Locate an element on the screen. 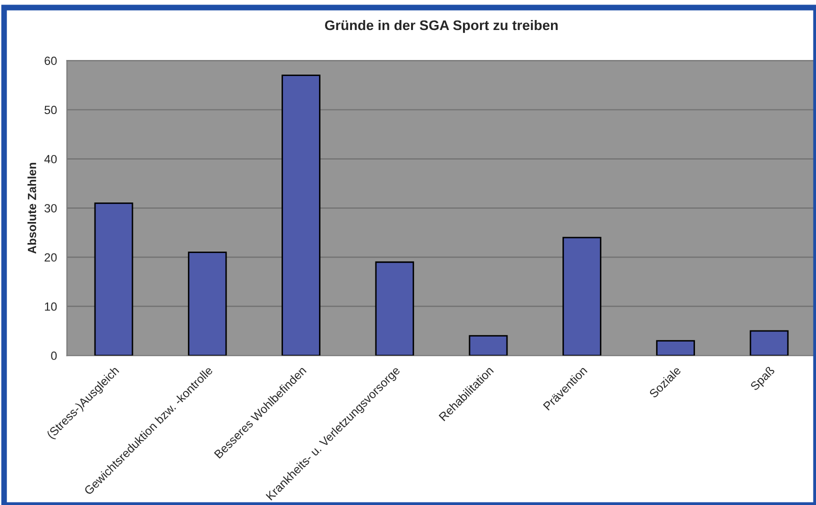  y-tick-label: 40 is located at coordinates (50, 159).